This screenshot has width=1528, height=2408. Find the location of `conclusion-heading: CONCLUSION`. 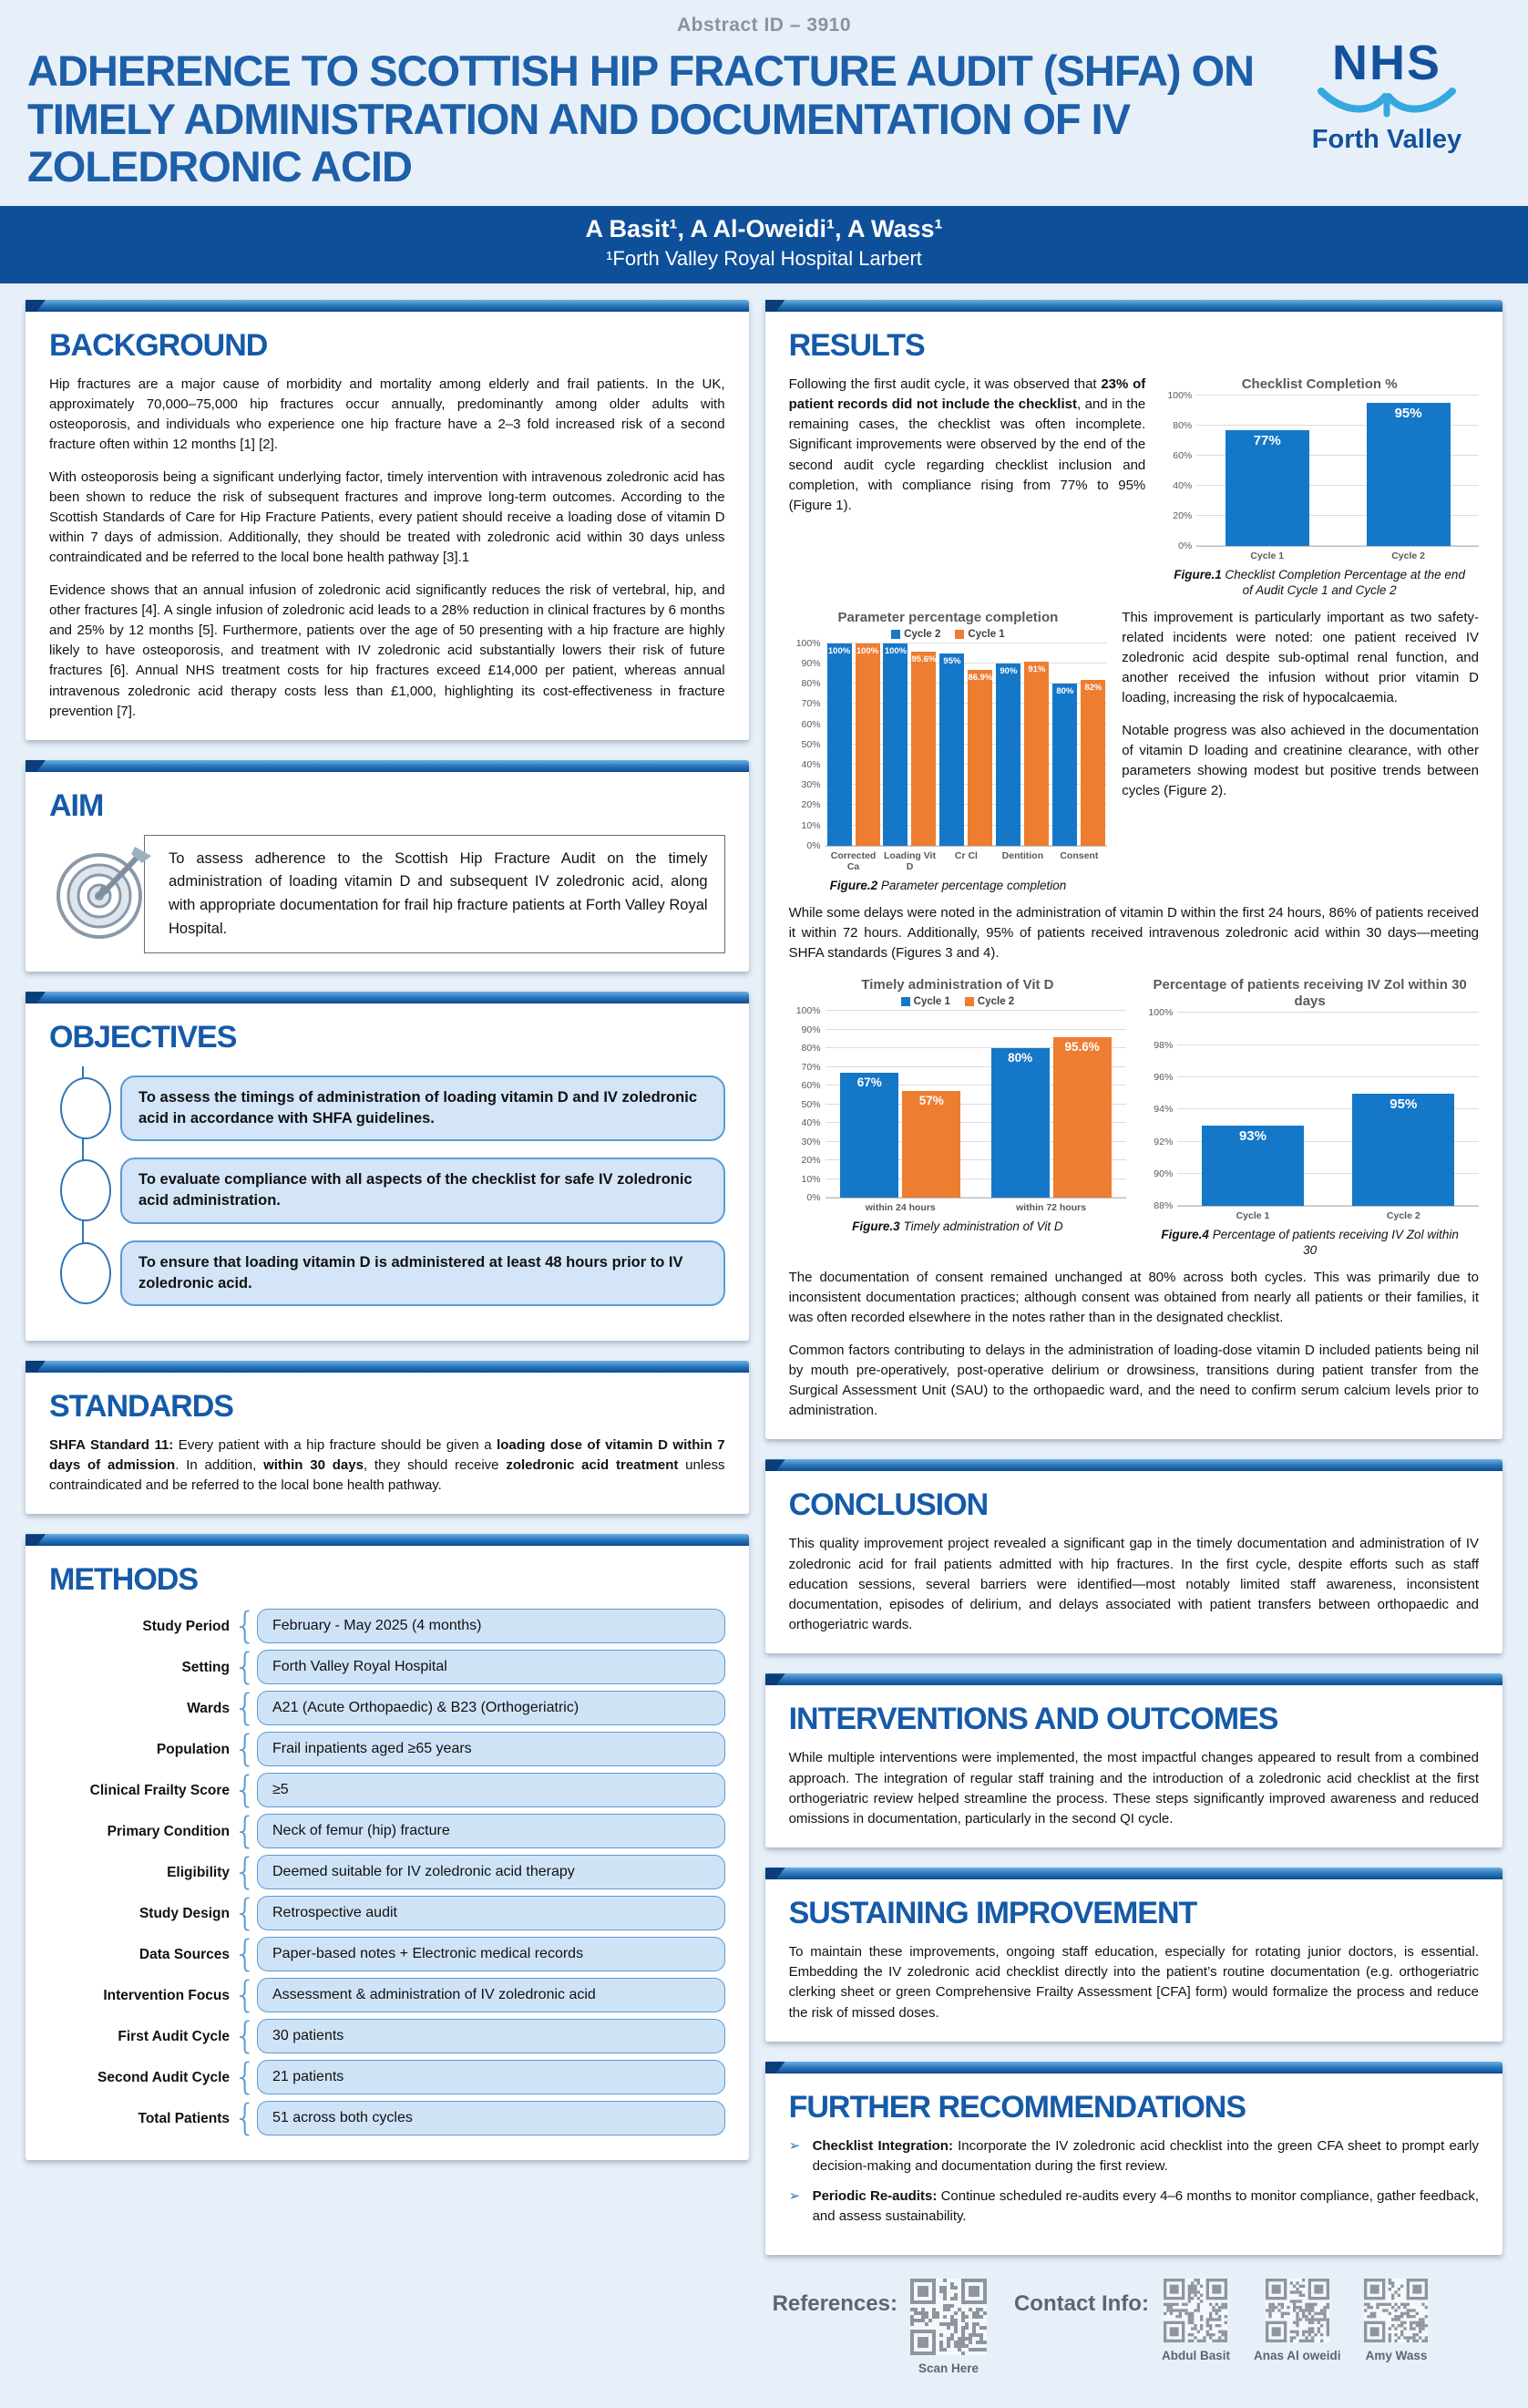

conclusion-heading: CONCLUSION is located at coordinates (889, 1505).